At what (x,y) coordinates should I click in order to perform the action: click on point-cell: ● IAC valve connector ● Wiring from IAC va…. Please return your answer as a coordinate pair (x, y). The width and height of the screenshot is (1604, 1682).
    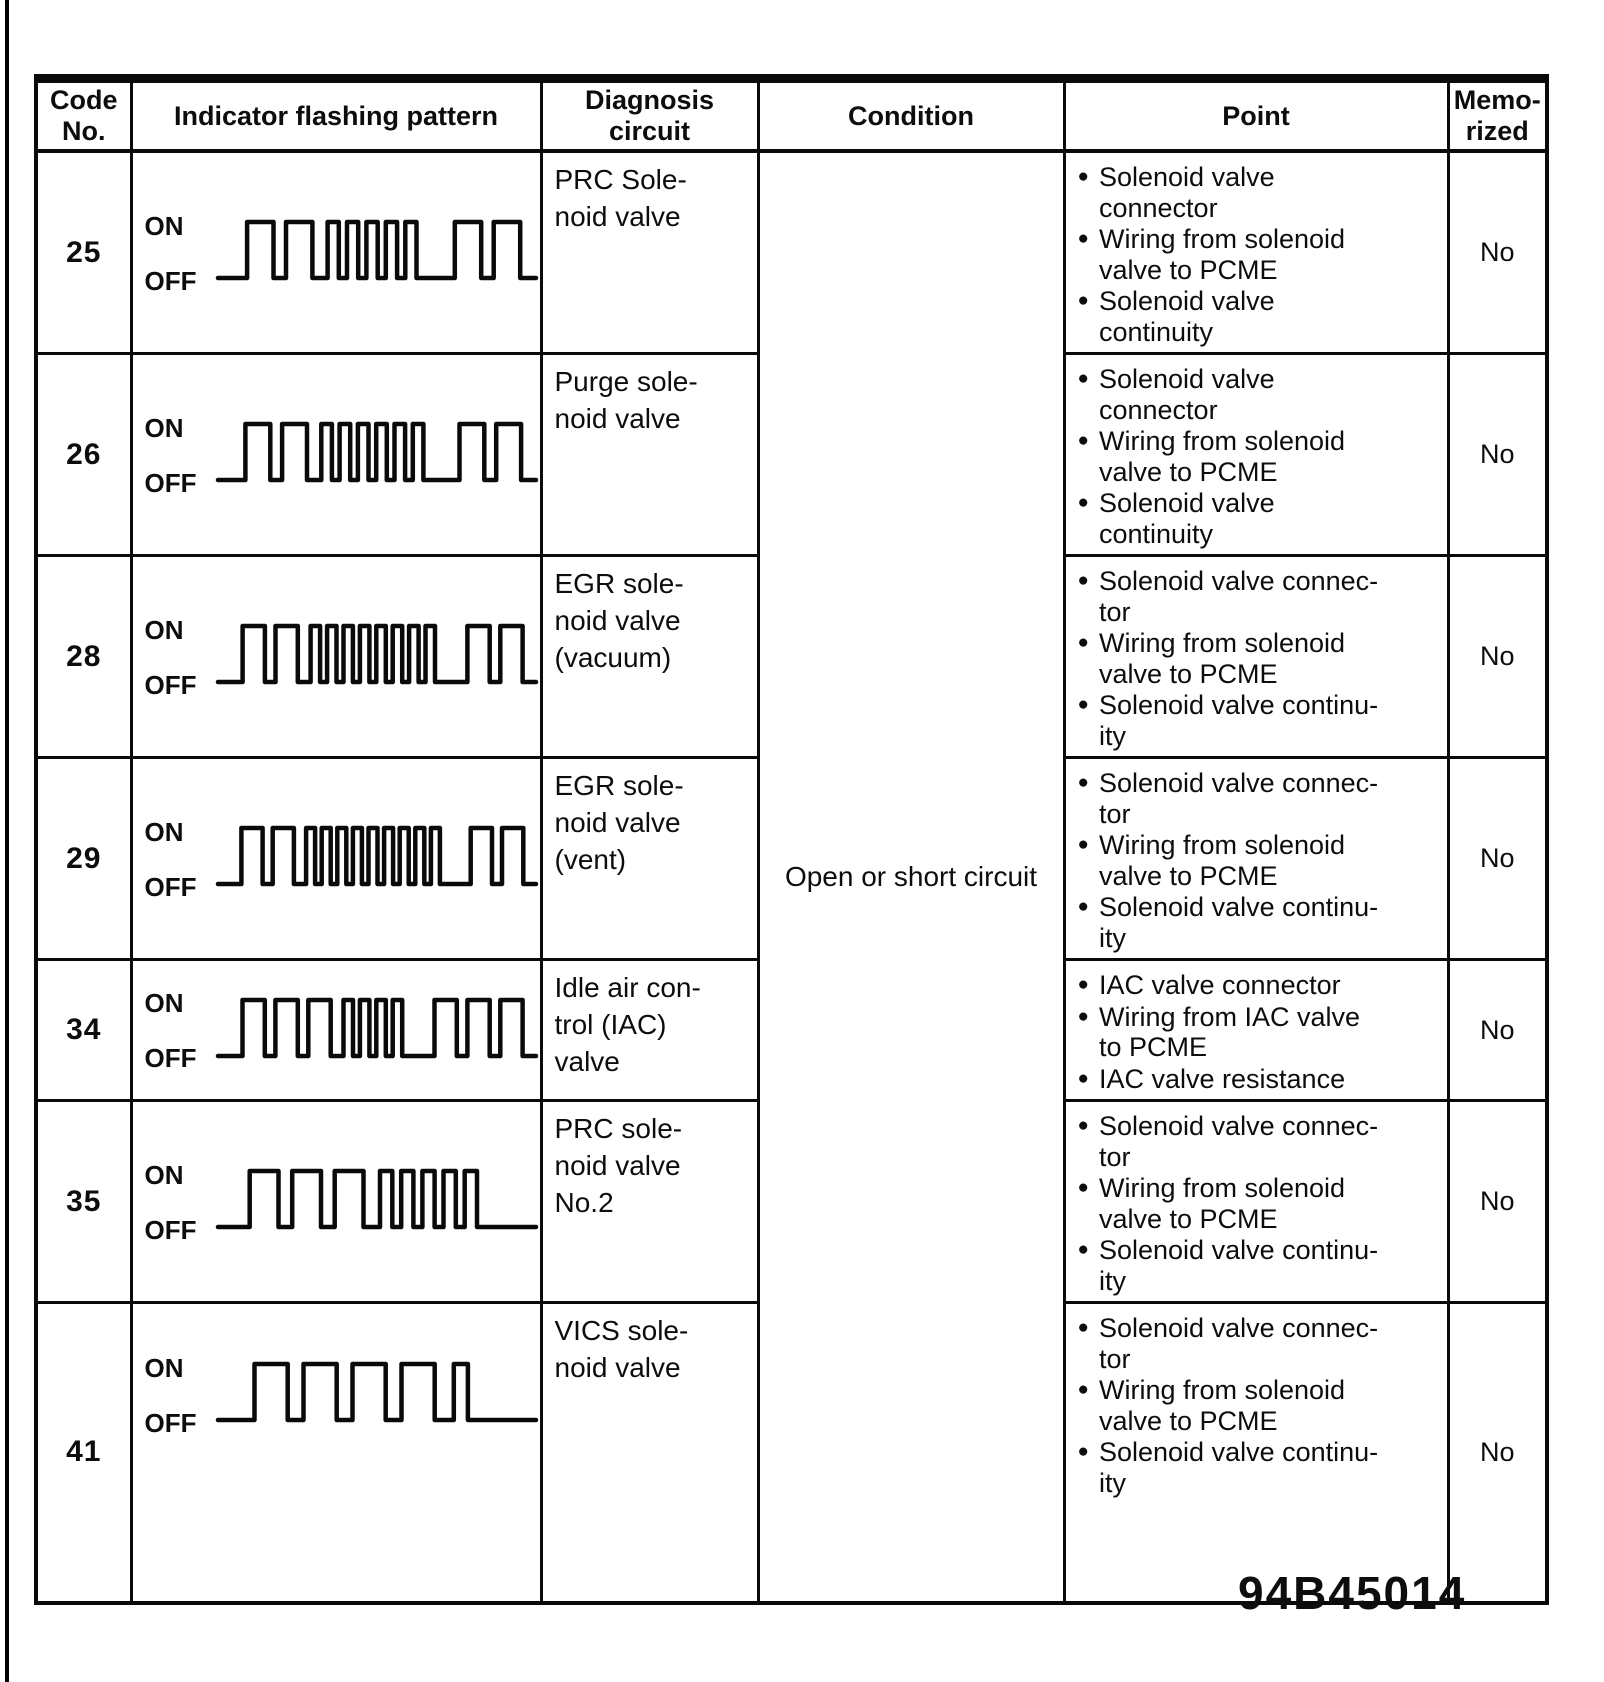
    Looking at the image, I should click on (1256, 1030).